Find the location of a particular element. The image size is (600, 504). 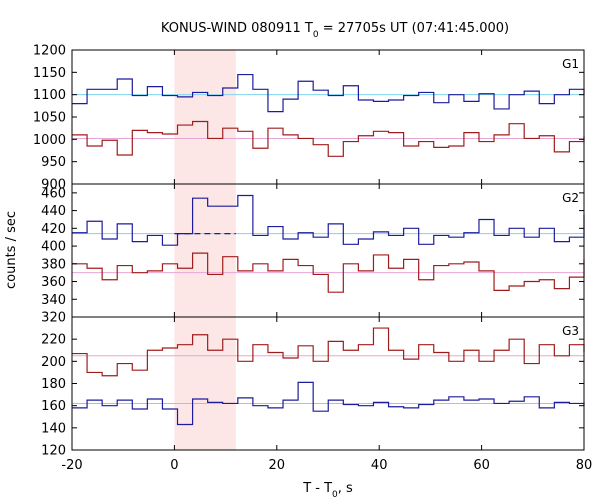

y-tick-label: 1050 is located at coordinates (49, 118).